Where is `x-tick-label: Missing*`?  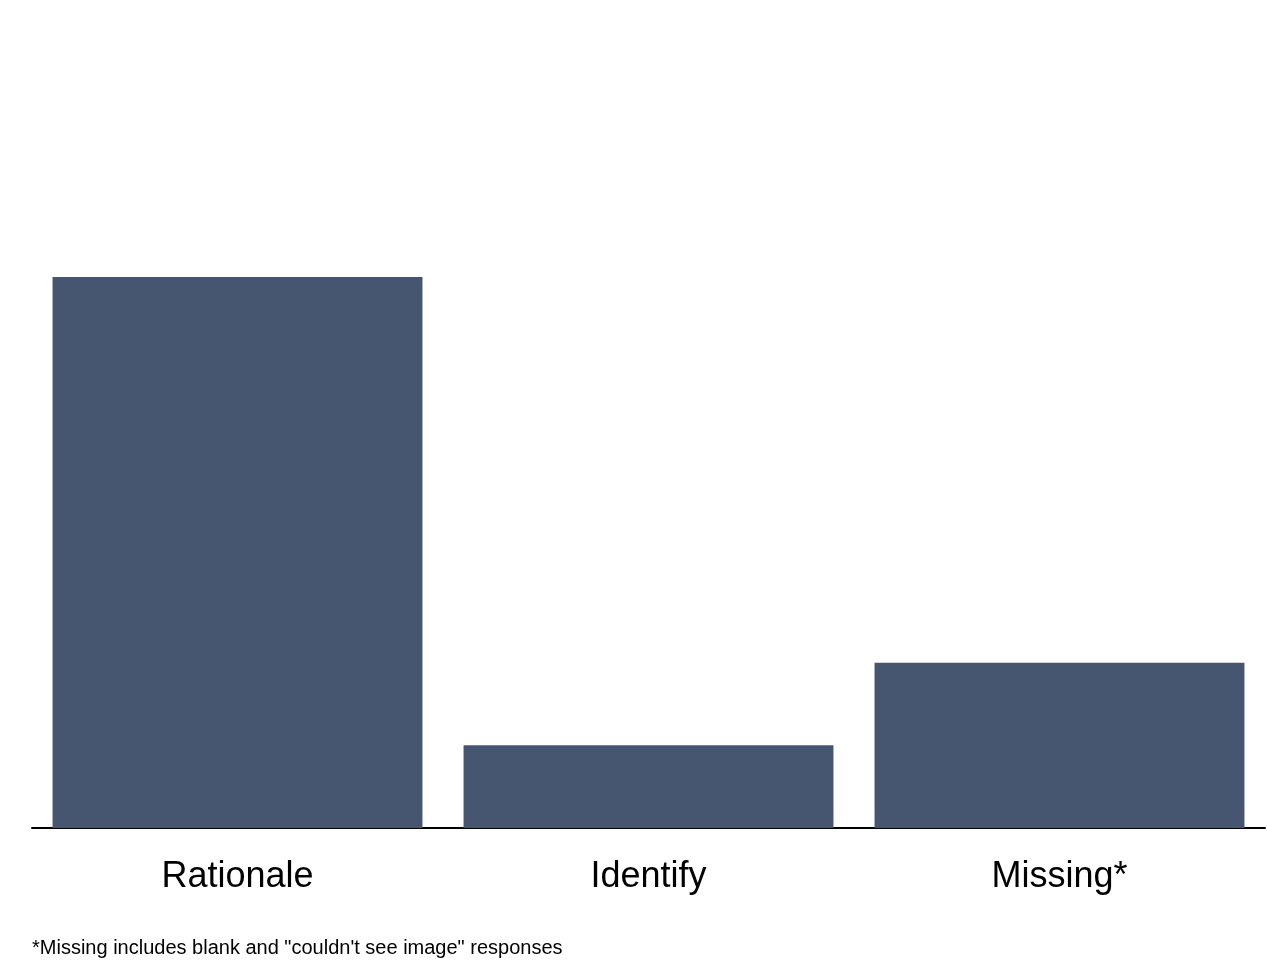 x-tick-label: Missing* is located at coordinates (1059, 874).